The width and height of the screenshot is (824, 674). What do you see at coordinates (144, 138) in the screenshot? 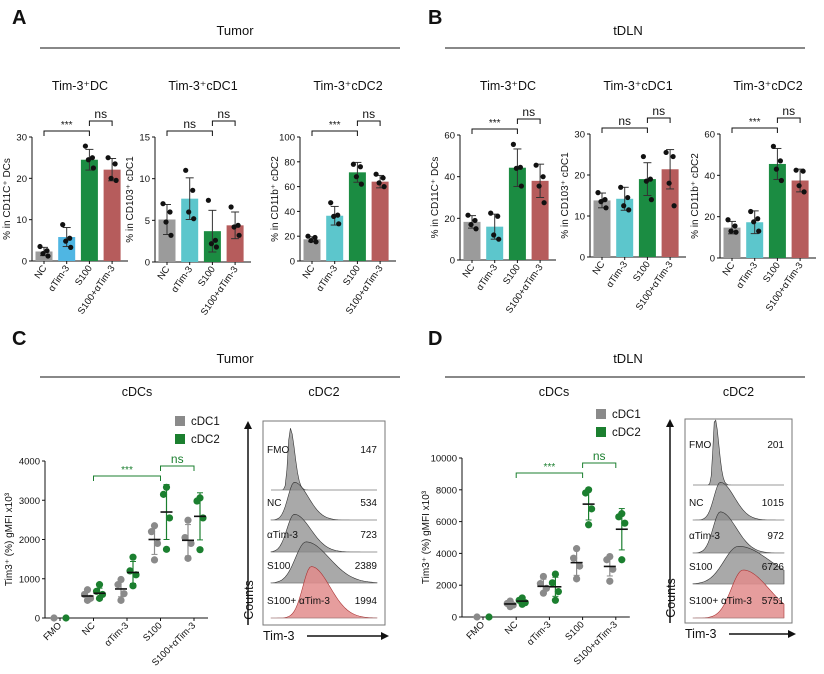
I see `y-tick-label: 15` at bounding box center [144, 138].